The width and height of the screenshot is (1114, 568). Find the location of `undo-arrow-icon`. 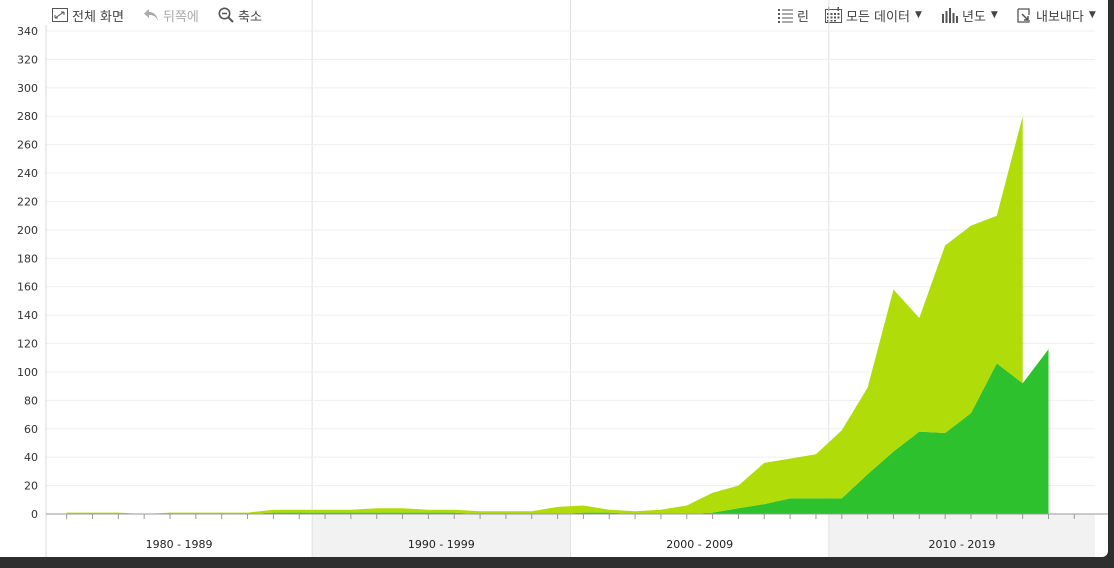

undo-arrow-icon is located at coordinates (151, 15).